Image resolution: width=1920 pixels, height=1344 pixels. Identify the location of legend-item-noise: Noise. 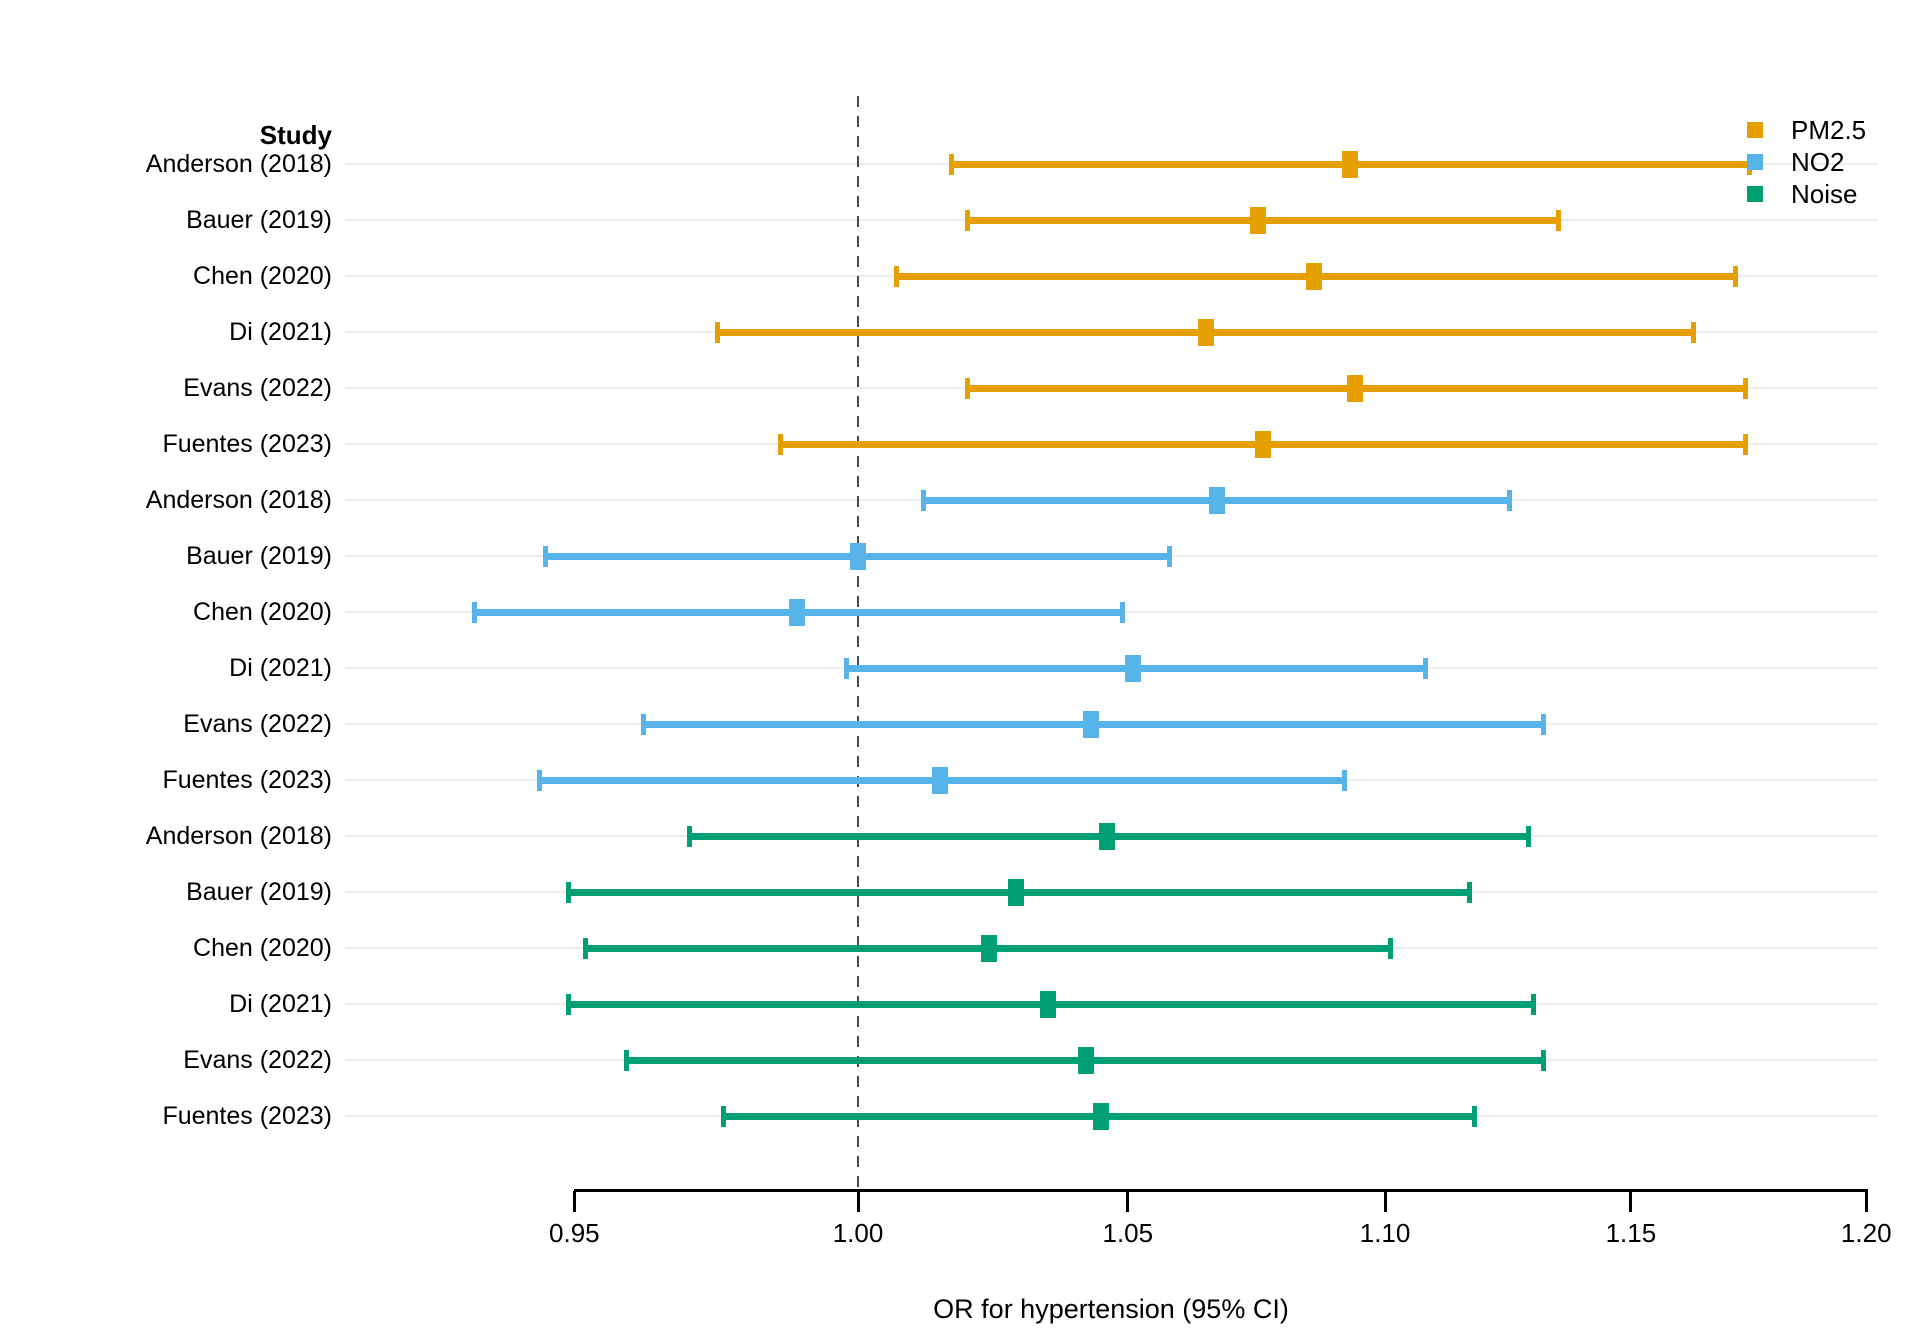
(1802, 194).